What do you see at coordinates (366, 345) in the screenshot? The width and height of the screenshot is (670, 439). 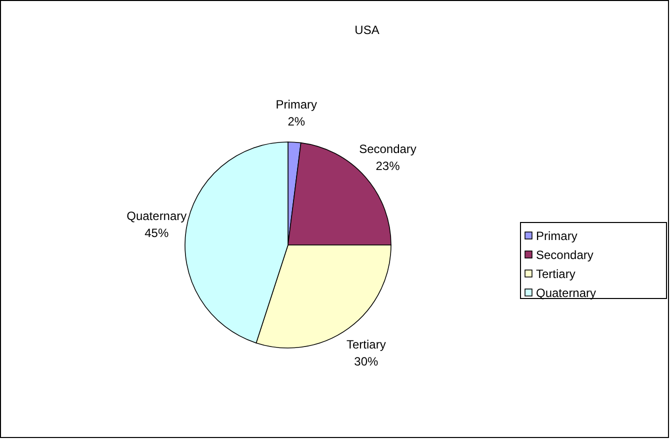 I see `slice-label: Tertiary` at bounding box center [366, 345].